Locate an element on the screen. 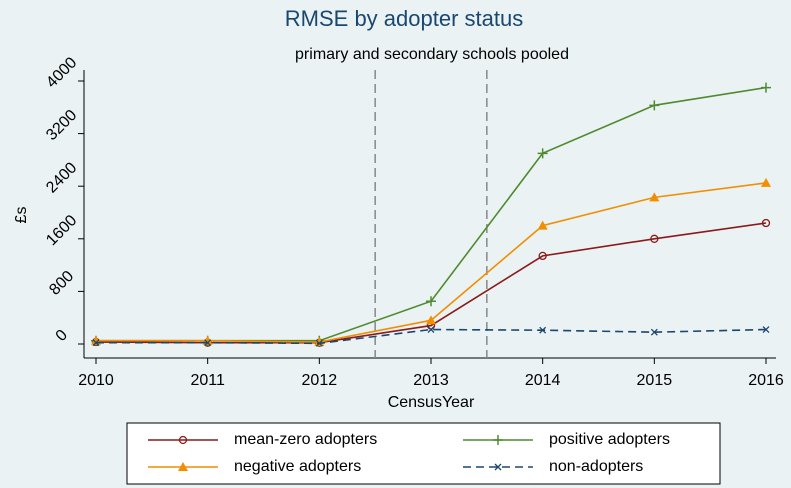 This screenshot has width=791, height=488. chart-subtitle: primary and secondary schools pooled is located at coordinates (432, 54).